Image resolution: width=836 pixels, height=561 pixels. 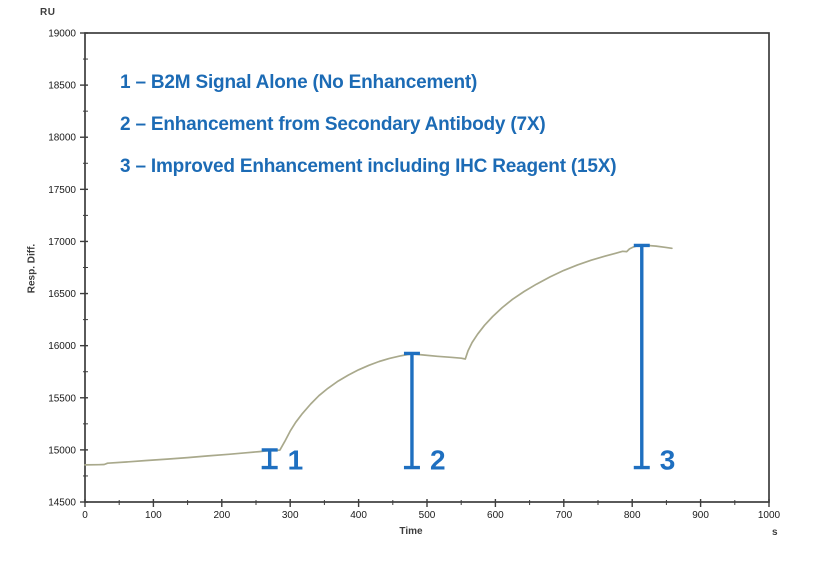 What do you see at coordinates (769, 515) in the screenshot?
I see `x-tick-label: 1000` at bounding box center [769, 515].